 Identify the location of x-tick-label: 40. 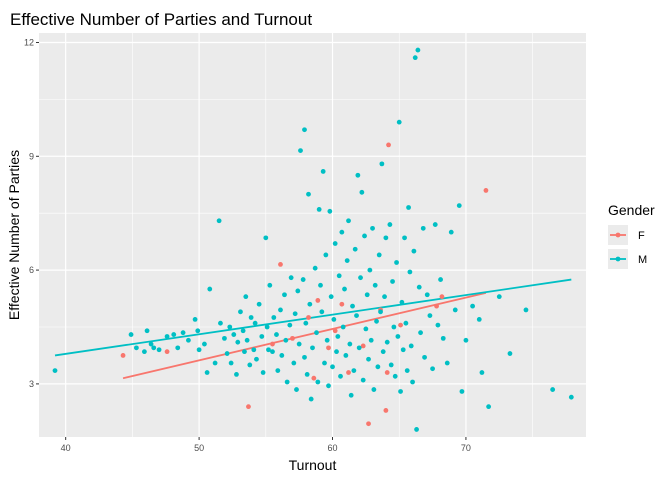
(66, 448).